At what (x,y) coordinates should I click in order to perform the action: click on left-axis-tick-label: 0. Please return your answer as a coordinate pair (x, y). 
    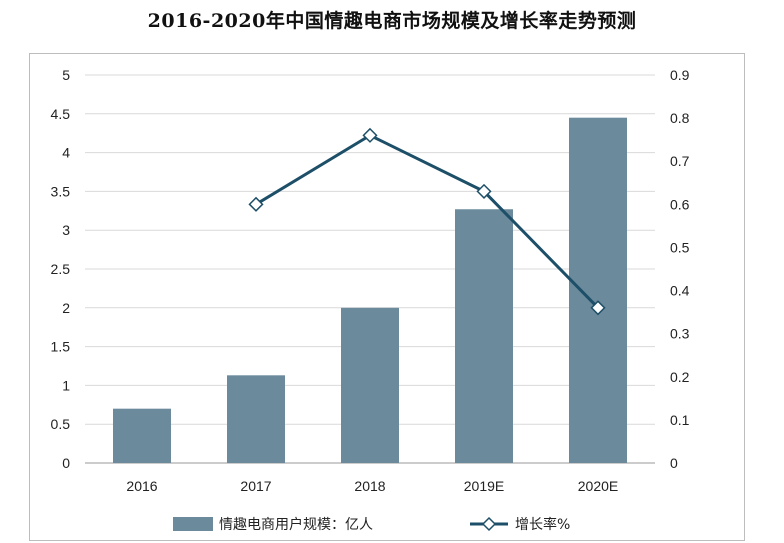
    Looking at the image, I should click on (66, 463).